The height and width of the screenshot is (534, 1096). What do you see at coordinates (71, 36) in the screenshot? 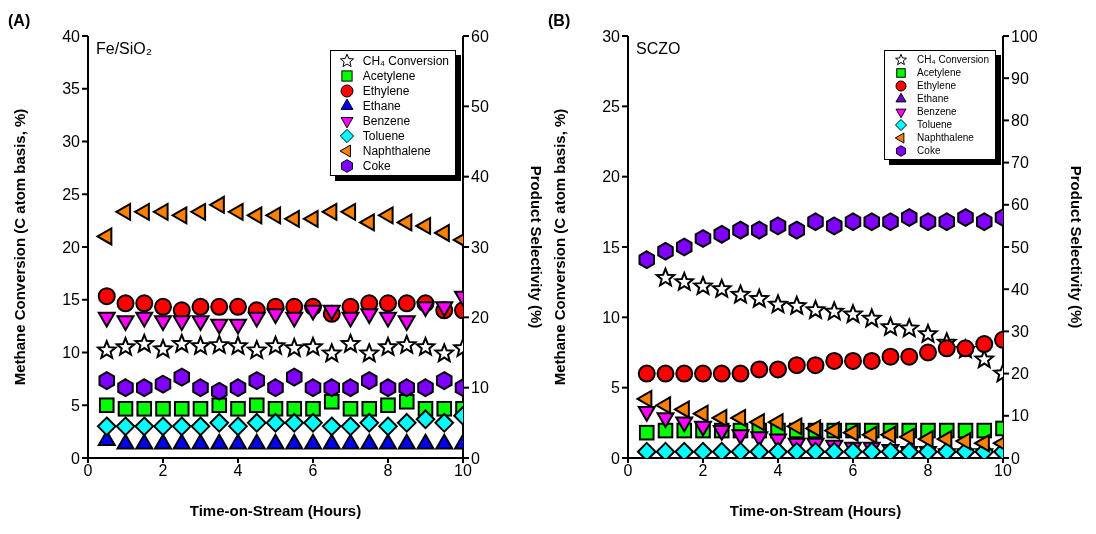
I see `y-tick-label: 40` at bounding box center [71, 36].